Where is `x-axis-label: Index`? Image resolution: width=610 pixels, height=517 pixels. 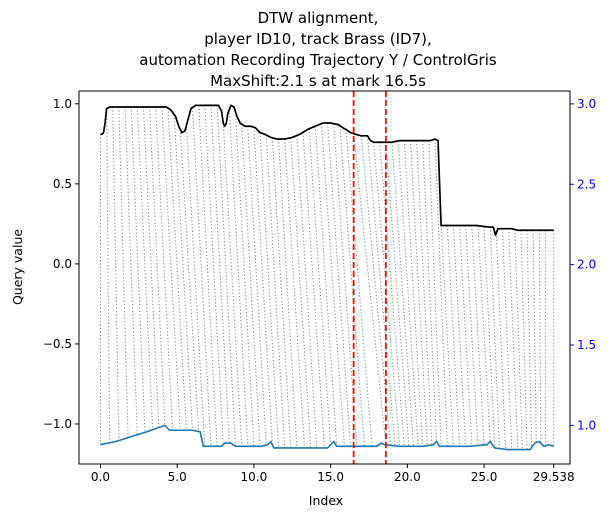
x-axis-label: Index is located at coordinates (326, 500).